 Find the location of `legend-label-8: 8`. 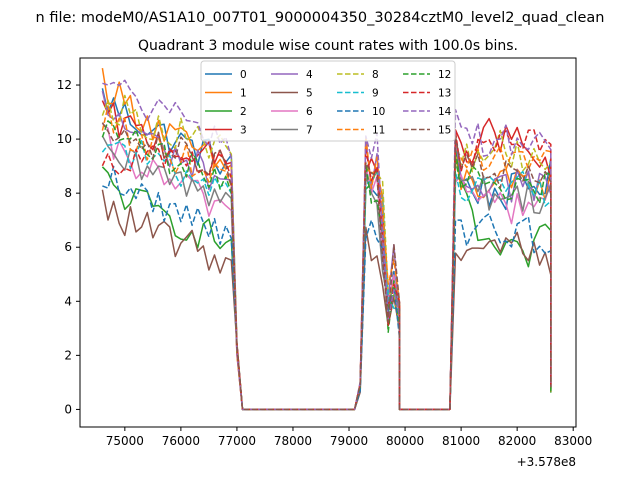

legend-label-8: 8 is located at coordinates (375, 75).